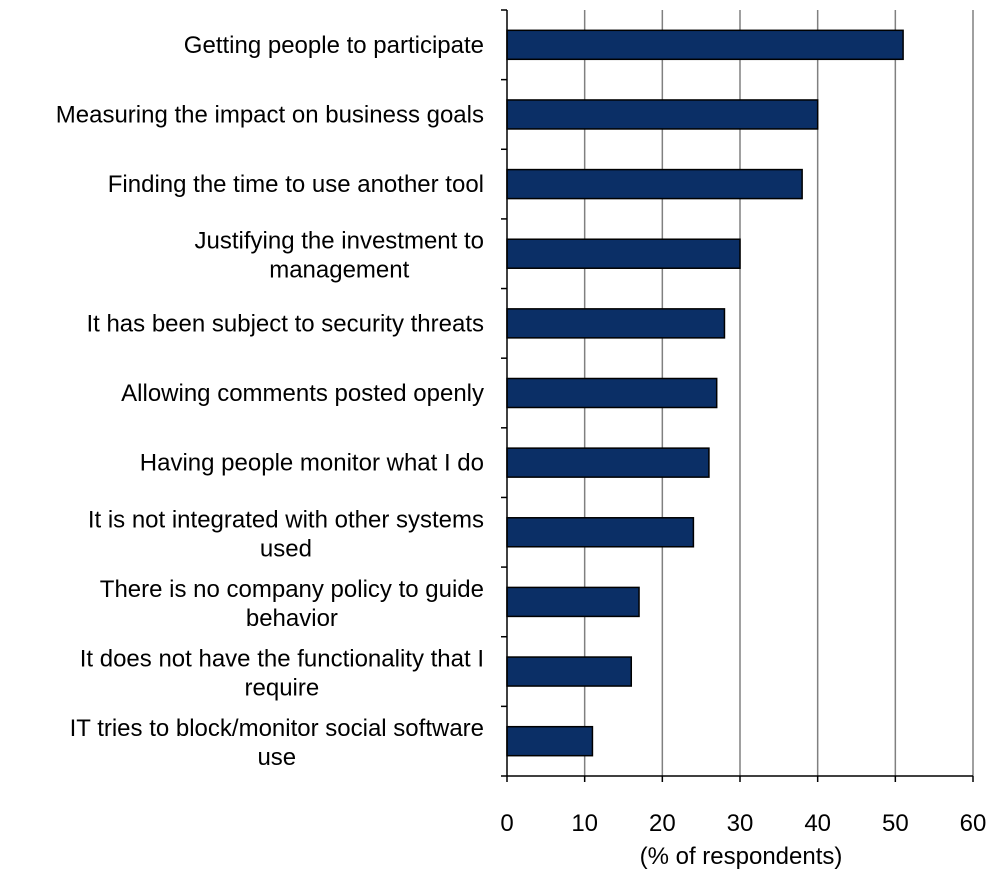  Describe the element at coordinates (296, 184) in the screenshot. I see `category-label: Finding the time to use another tool` at that location.